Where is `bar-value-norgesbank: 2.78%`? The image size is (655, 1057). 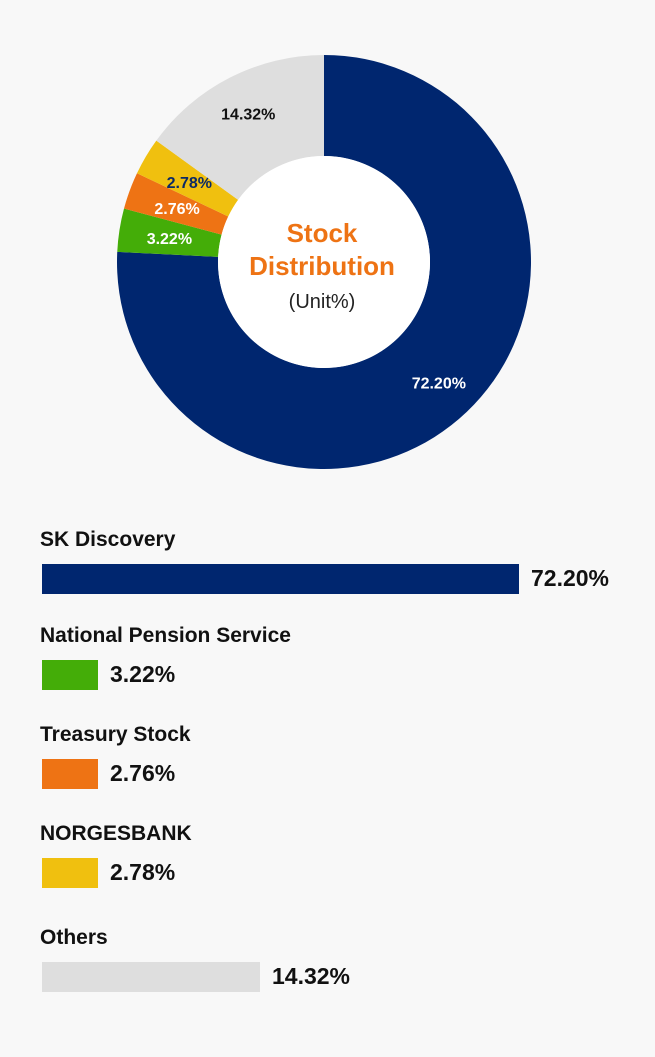
bar-value-norgesbank: 2.78% is located at coordinates (143, 872).